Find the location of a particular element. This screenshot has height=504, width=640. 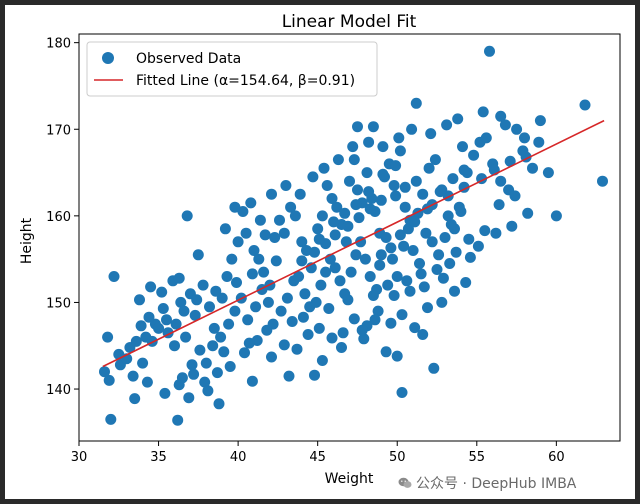

y-axis-ticks: 140 150 160 170 180 is located at coordinates (62, 217).